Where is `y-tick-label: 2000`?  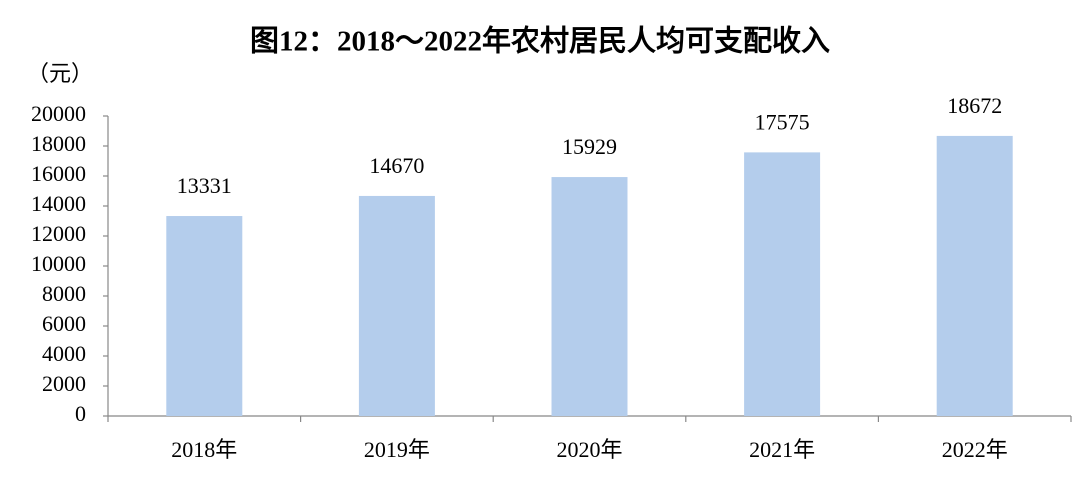
y-tick-label: 2000 is located at coordinates (64, 383).